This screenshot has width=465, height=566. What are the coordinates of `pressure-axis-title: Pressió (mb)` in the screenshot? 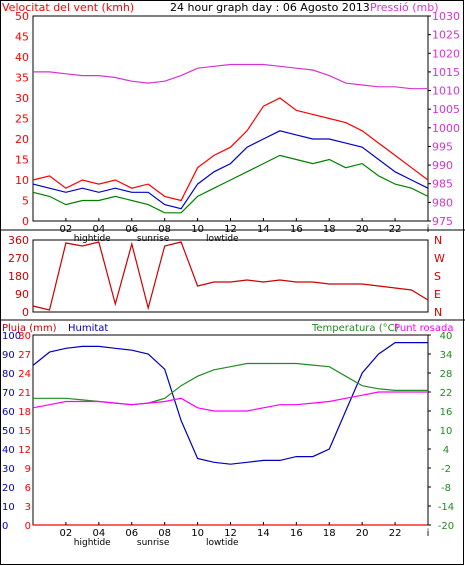 It's located at (404, 7).